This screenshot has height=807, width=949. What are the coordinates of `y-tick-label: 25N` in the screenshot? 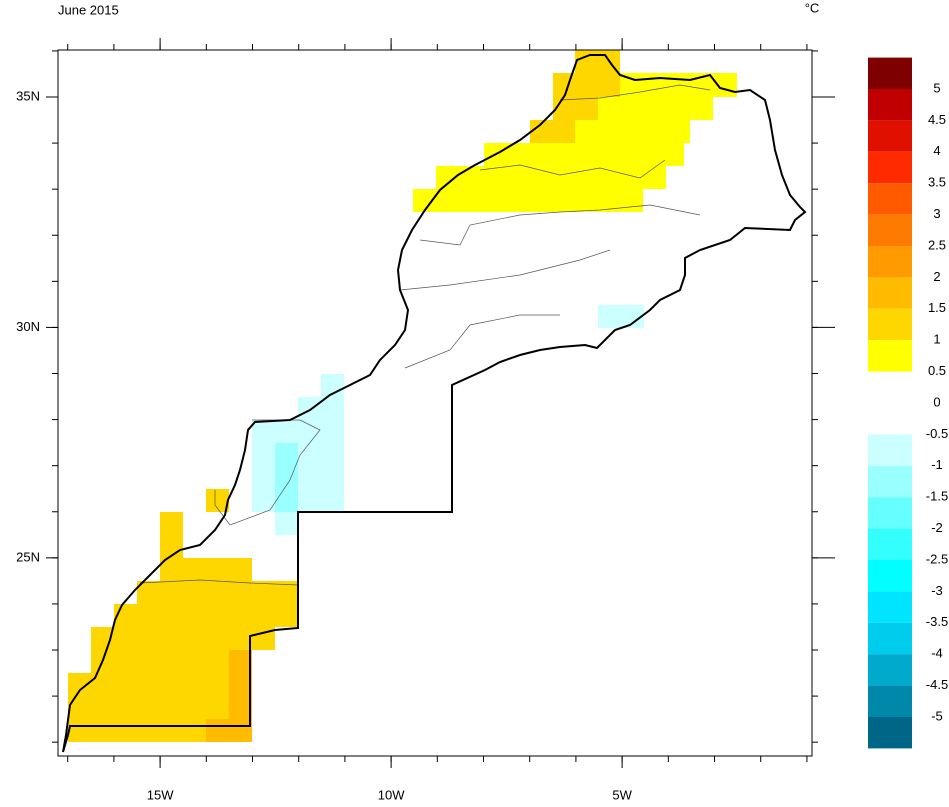 It's located at (28, 556).